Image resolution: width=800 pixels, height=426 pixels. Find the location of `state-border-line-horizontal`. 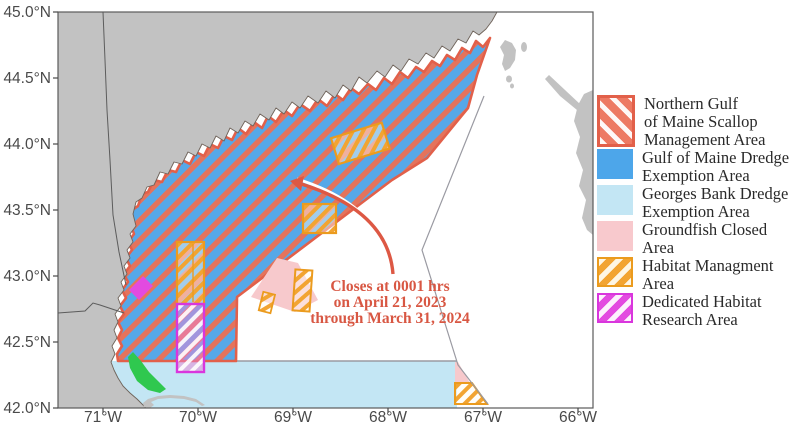

state-border-line-horizontal is located at coordinates (91, 308).